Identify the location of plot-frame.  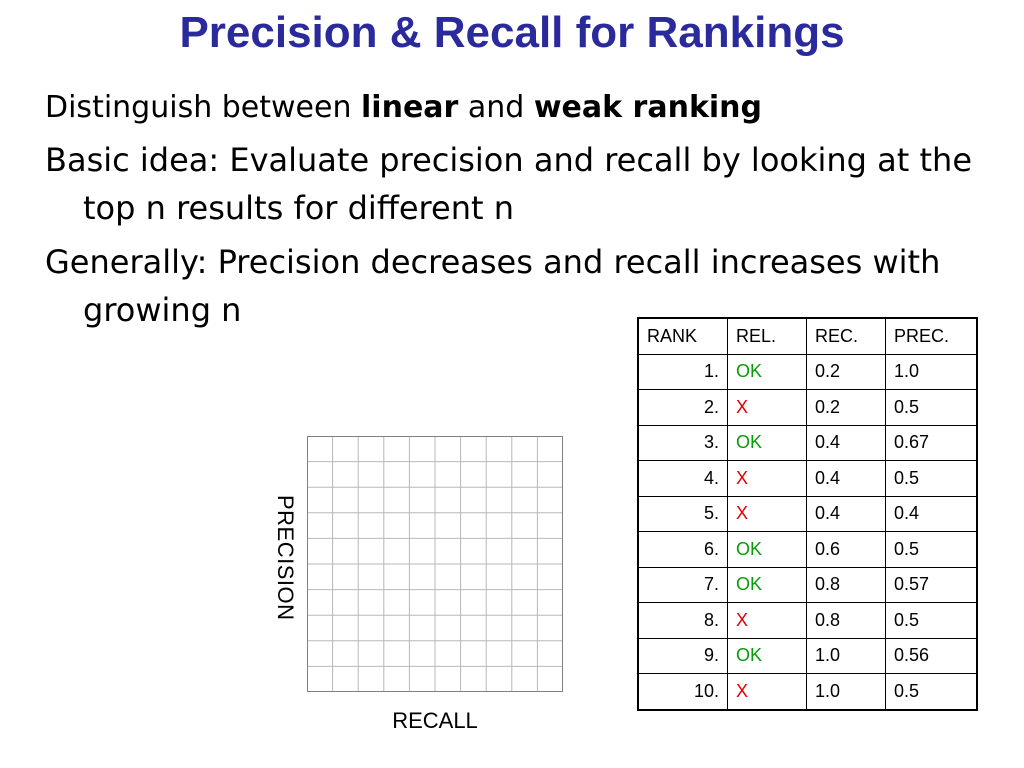
(435, 564).